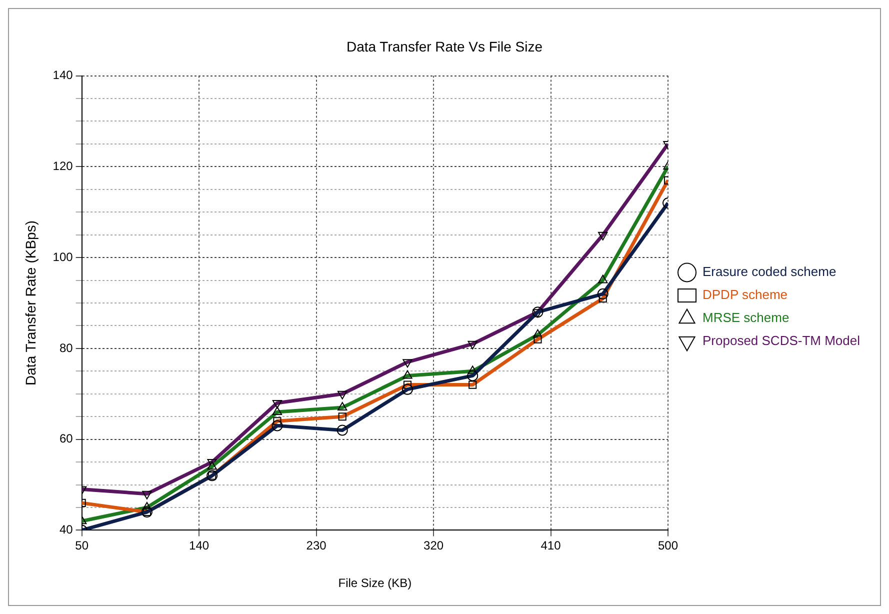  Describe the element at coordinates (434, 545) in the screenshot. I see `x-tick-label: 320` at that location.